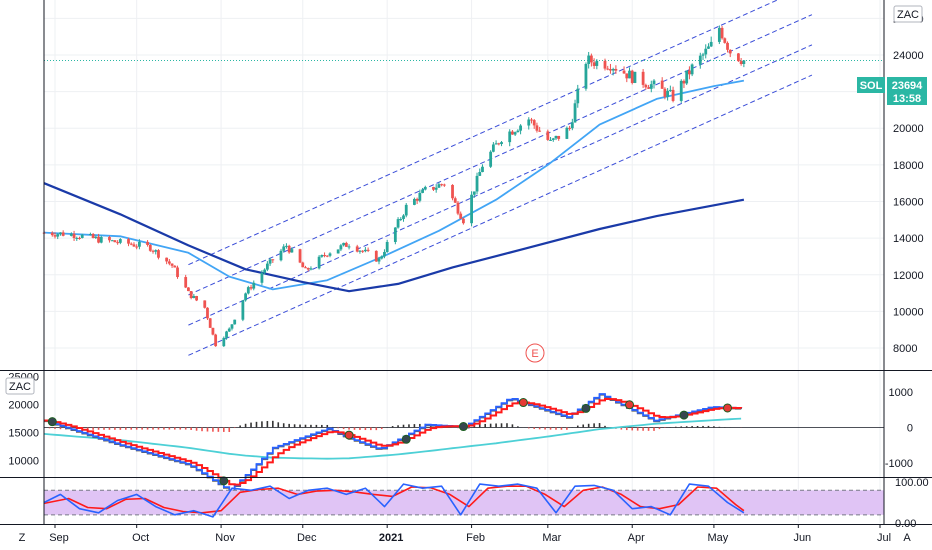 The width and height of the screenshot is (932, 550). Describe the element at coordinates (20, 387) in the screenshot. I see `indicator-currency-label: ZAC` at that location.